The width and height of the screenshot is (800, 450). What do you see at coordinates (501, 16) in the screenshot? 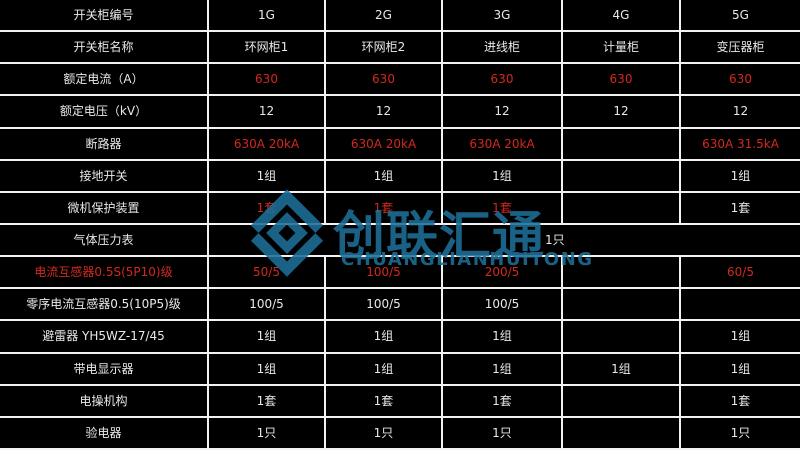
I see `cell-value: 3G` at bounding box center [501, 16].